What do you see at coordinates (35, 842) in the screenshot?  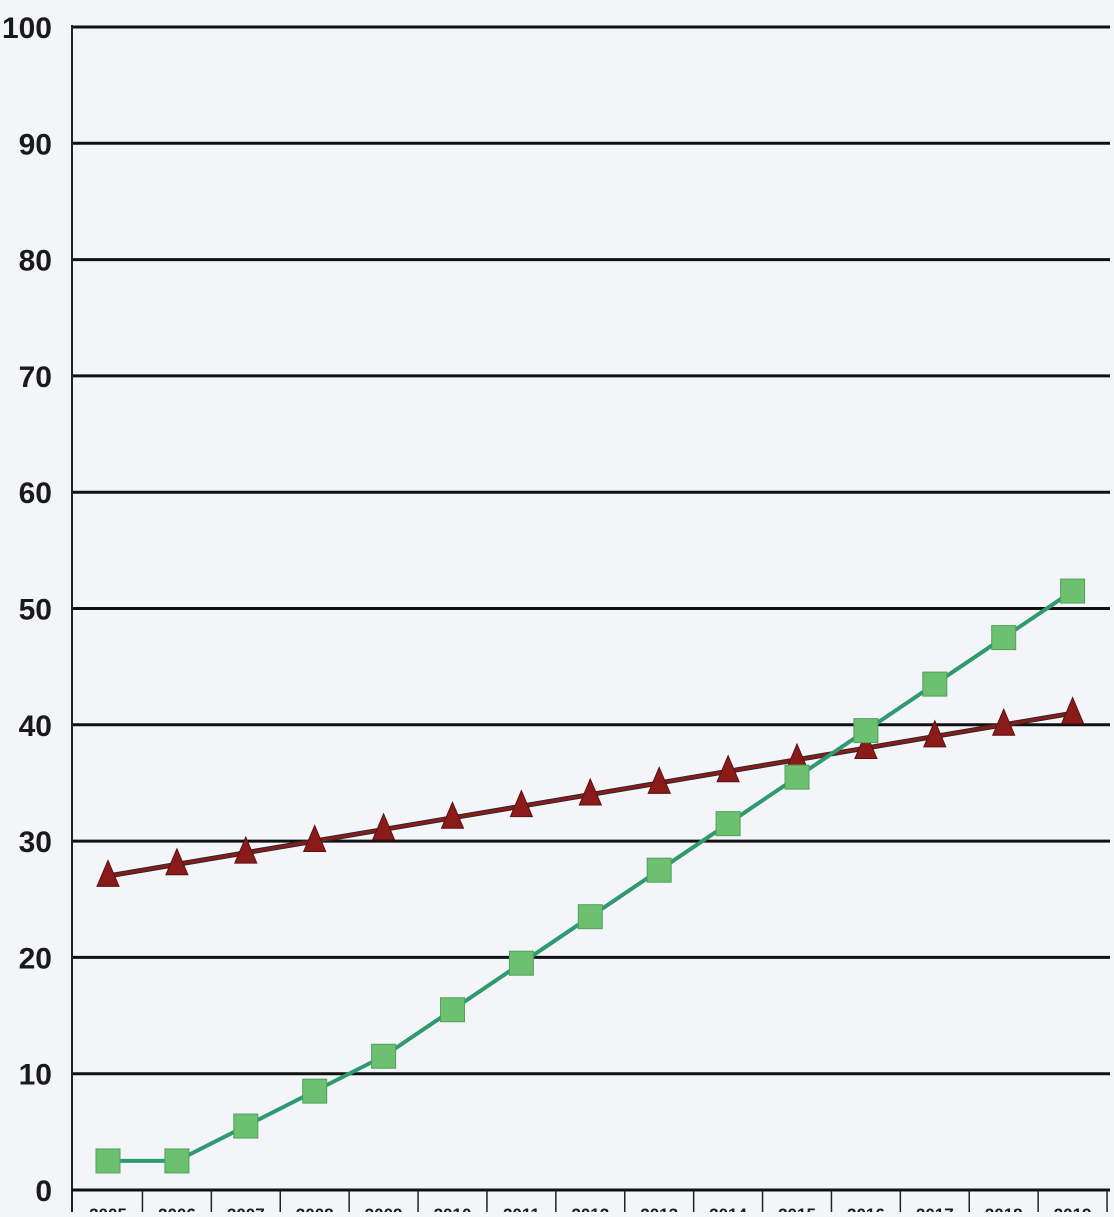 I see `y-tick-label: 30` at bounding box center [35, 842].